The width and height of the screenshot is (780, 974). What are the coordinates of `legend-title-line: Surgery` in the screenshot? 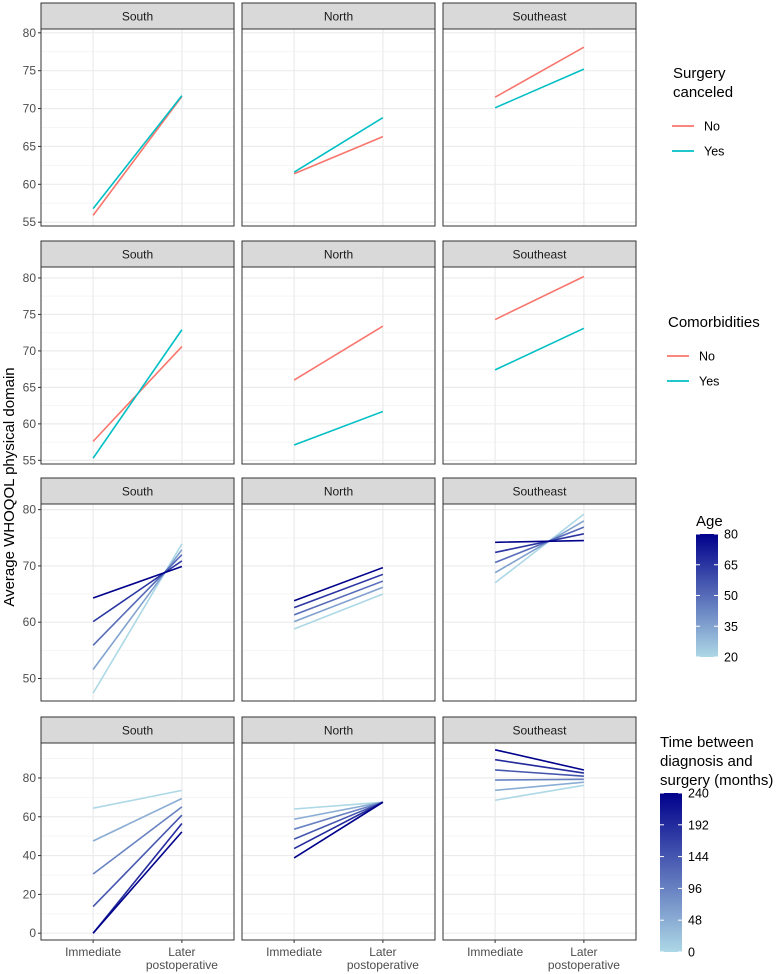 It's located at (699, 73).